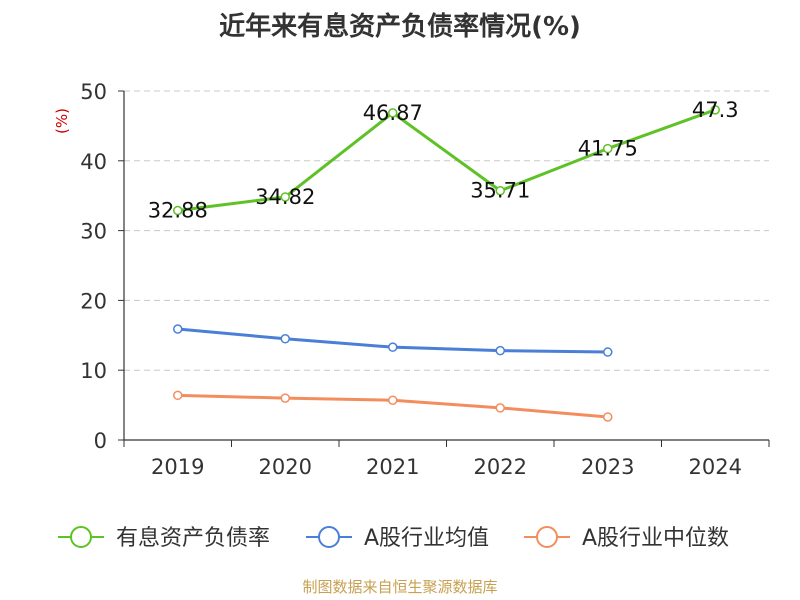 This screenshot has width=800, height=600. Describe the element at coordinates (100, 441) in the screenshot. I see `y-tick-label: 0` at that location.